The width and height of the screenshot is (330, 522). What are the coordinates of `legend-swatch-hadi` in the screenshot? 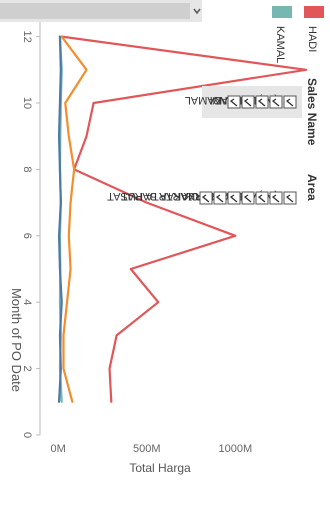 It's located at (314, 12).